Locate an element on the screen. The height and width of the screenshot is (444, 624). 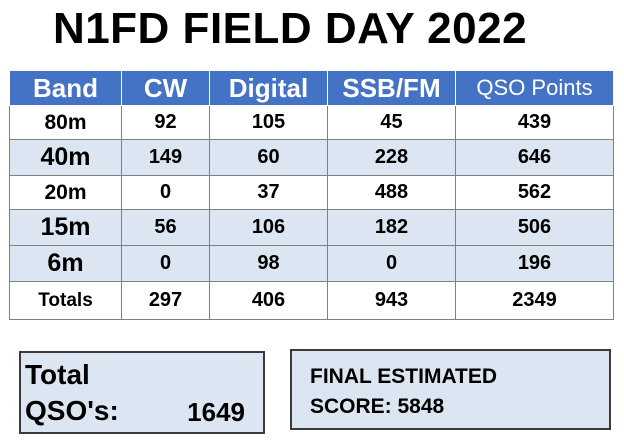
header-band: Band is located at coordinates (65, 88).